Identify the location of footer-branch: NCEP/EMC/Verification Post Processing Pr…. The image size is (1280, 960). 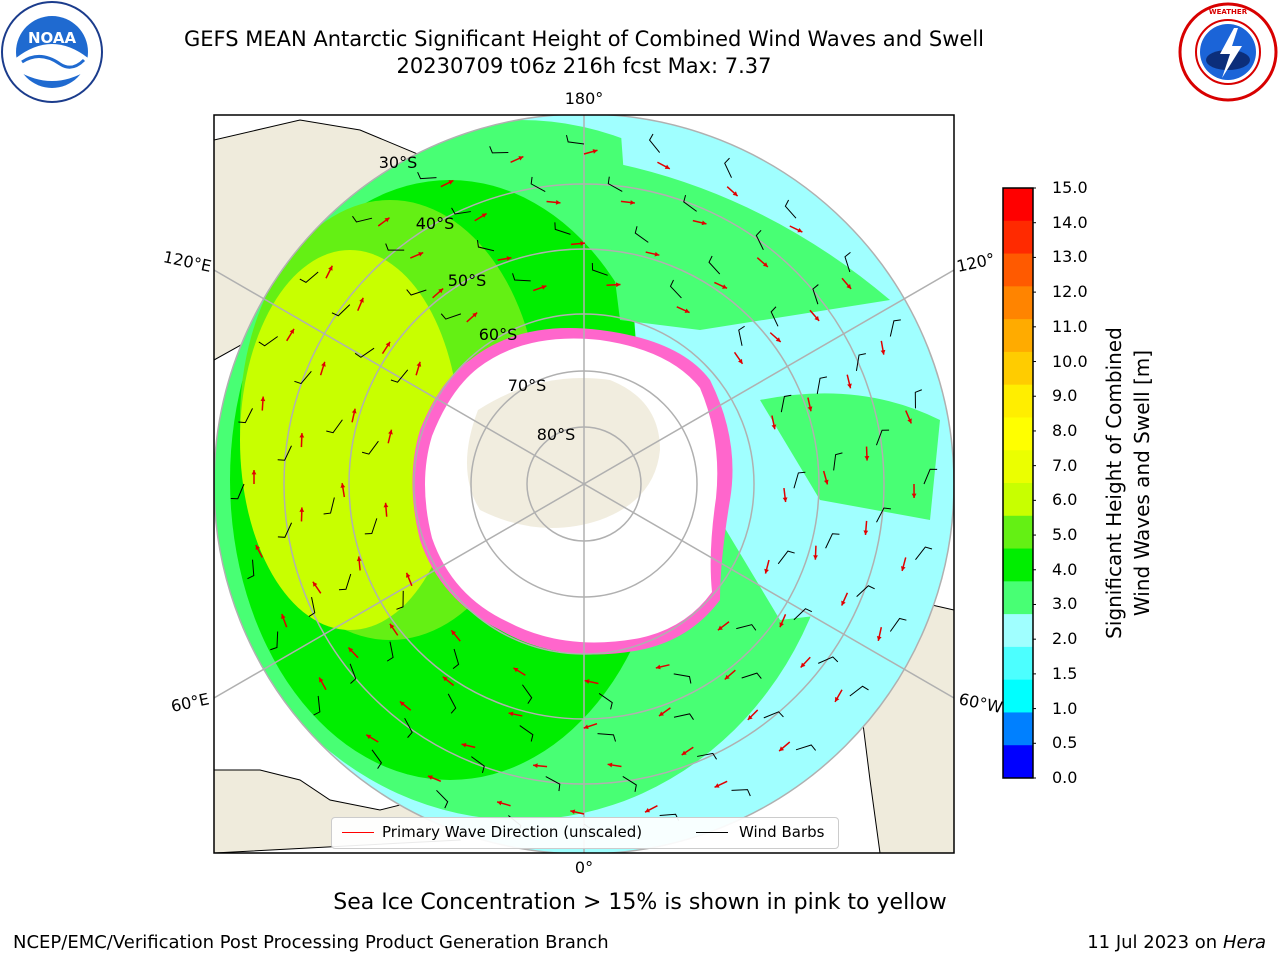
(311, 942).